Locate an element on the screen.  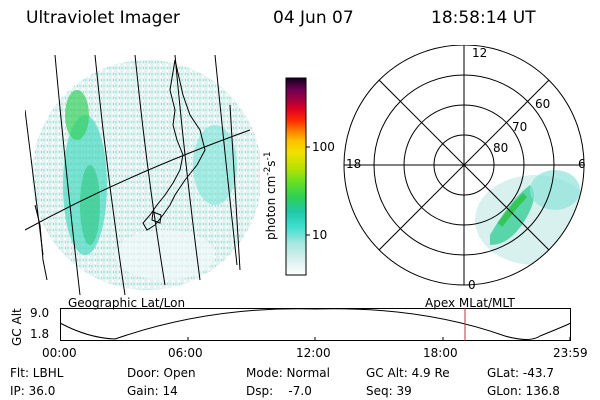
colorbar is located at coordinates (297, 176).